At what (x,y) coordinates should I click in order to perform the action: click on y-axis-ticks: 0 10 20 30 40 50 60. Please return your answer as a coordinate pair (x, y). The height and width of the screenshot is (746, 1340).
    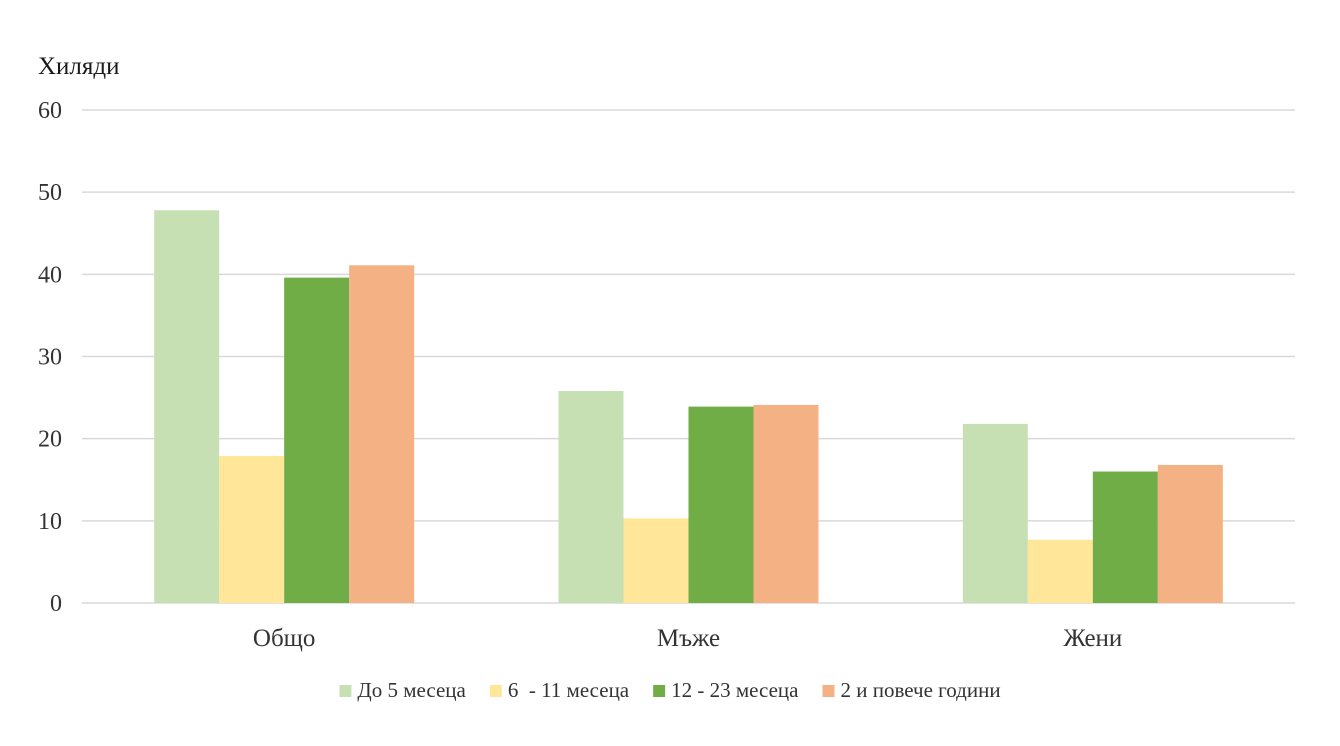
    Looking at the image, I should click on (50, 357).